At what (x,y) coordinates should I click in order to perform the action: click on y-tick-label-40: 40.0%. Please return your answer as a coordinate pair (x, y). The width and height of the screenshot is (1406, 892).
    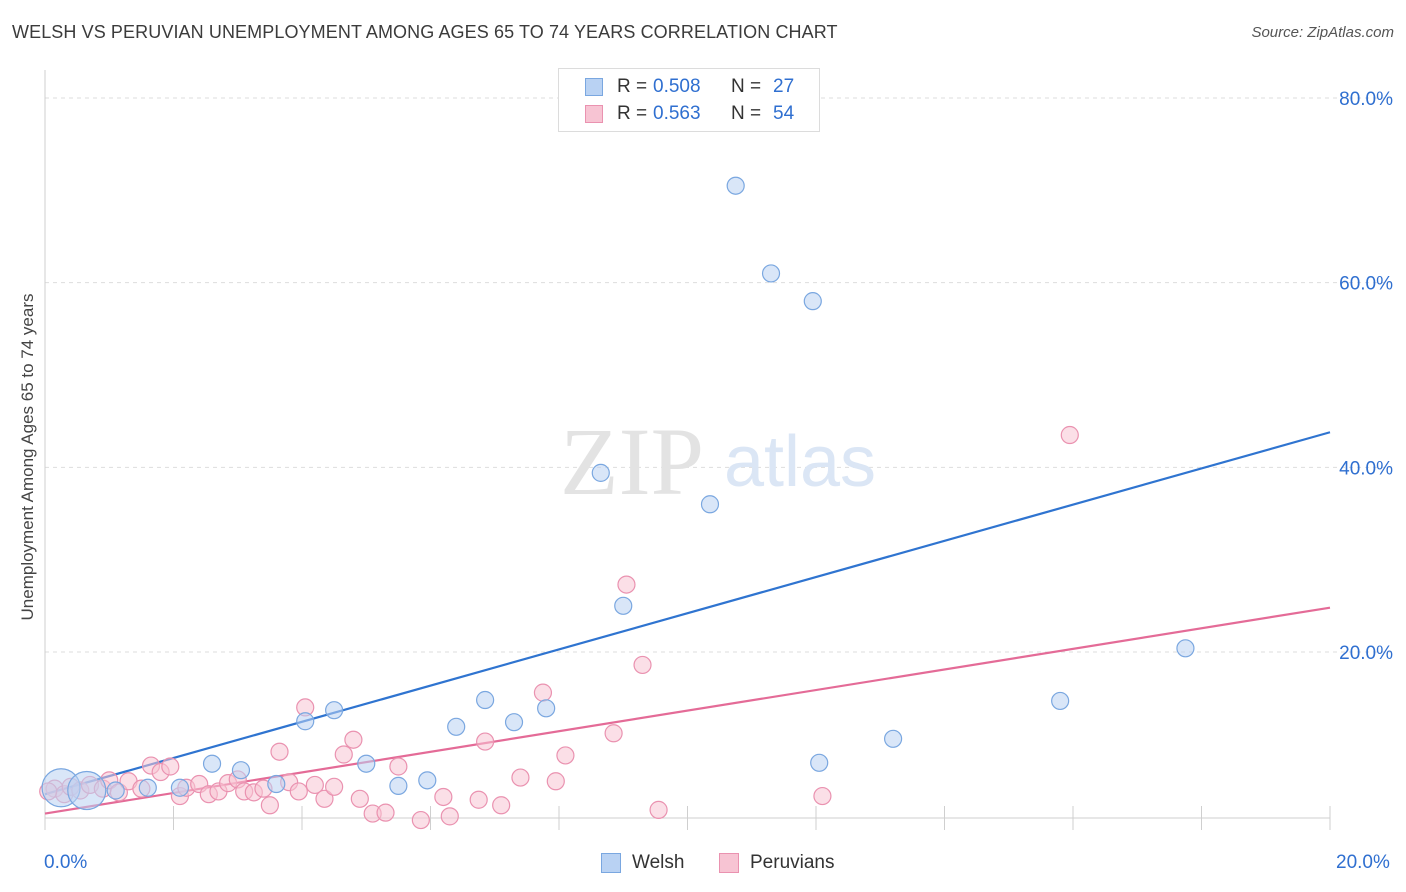
    Looking at the image, I should click on (1366, 468).